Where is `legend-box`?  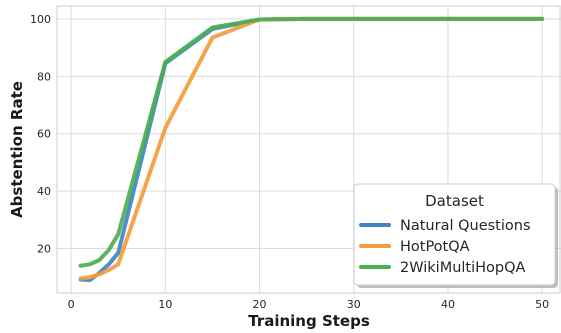
legend-box is located at coordinates (454, 234).